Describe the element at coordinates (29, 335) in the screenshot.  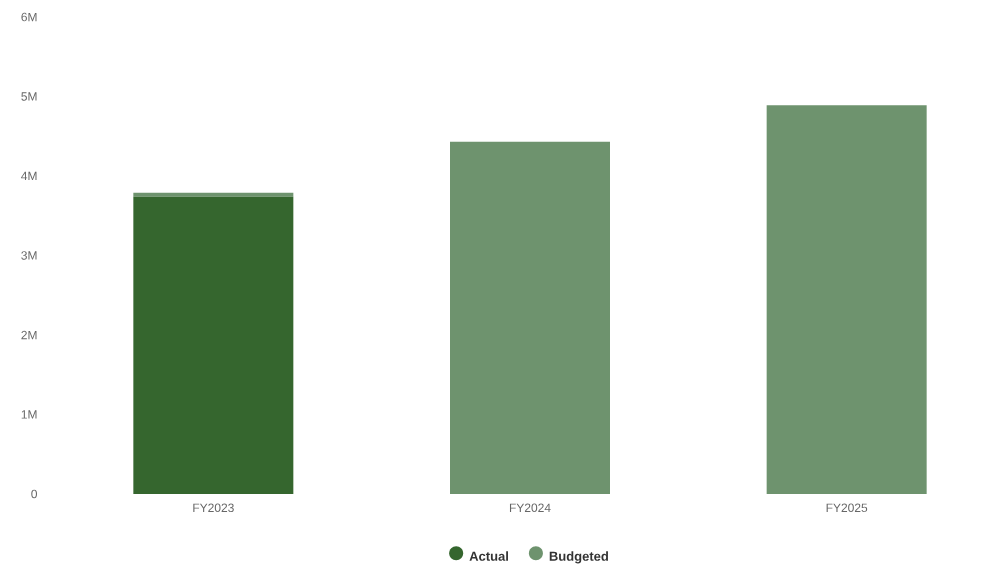
I see `y-tick-label: 2M` at that location.